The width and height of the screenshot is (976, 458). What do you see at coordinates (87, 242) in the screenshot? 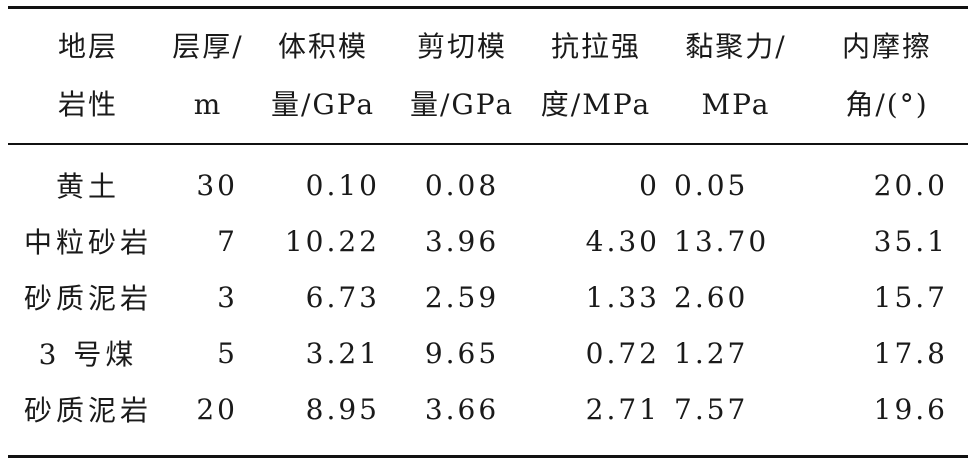
I see `cell-lithology: 中粒砂岩` at bounding box center [87, 242].